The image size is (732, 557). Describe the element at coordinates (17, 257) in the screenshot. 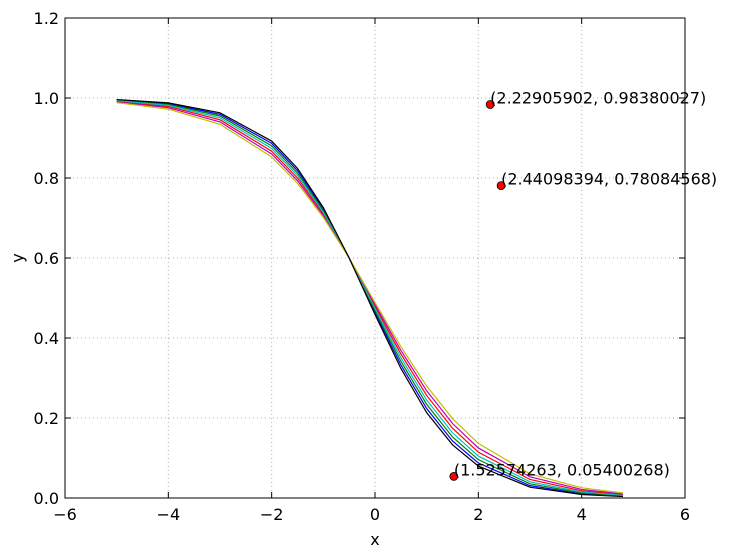

I see `y-axis-label: y` at that location.